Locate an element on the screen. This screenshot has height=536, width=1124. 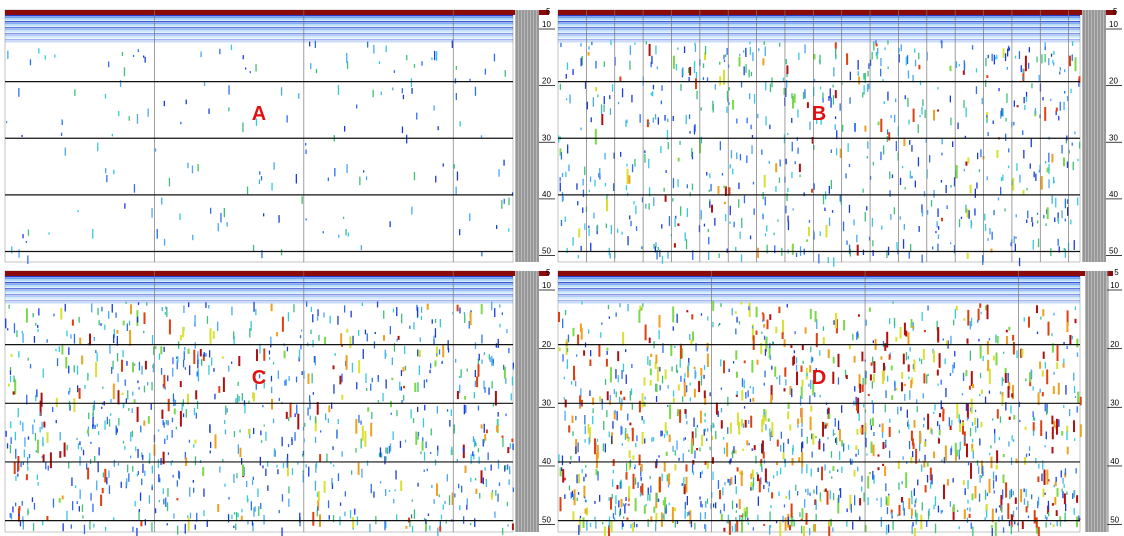
panel-label: A is located at coordinates (259, 114).